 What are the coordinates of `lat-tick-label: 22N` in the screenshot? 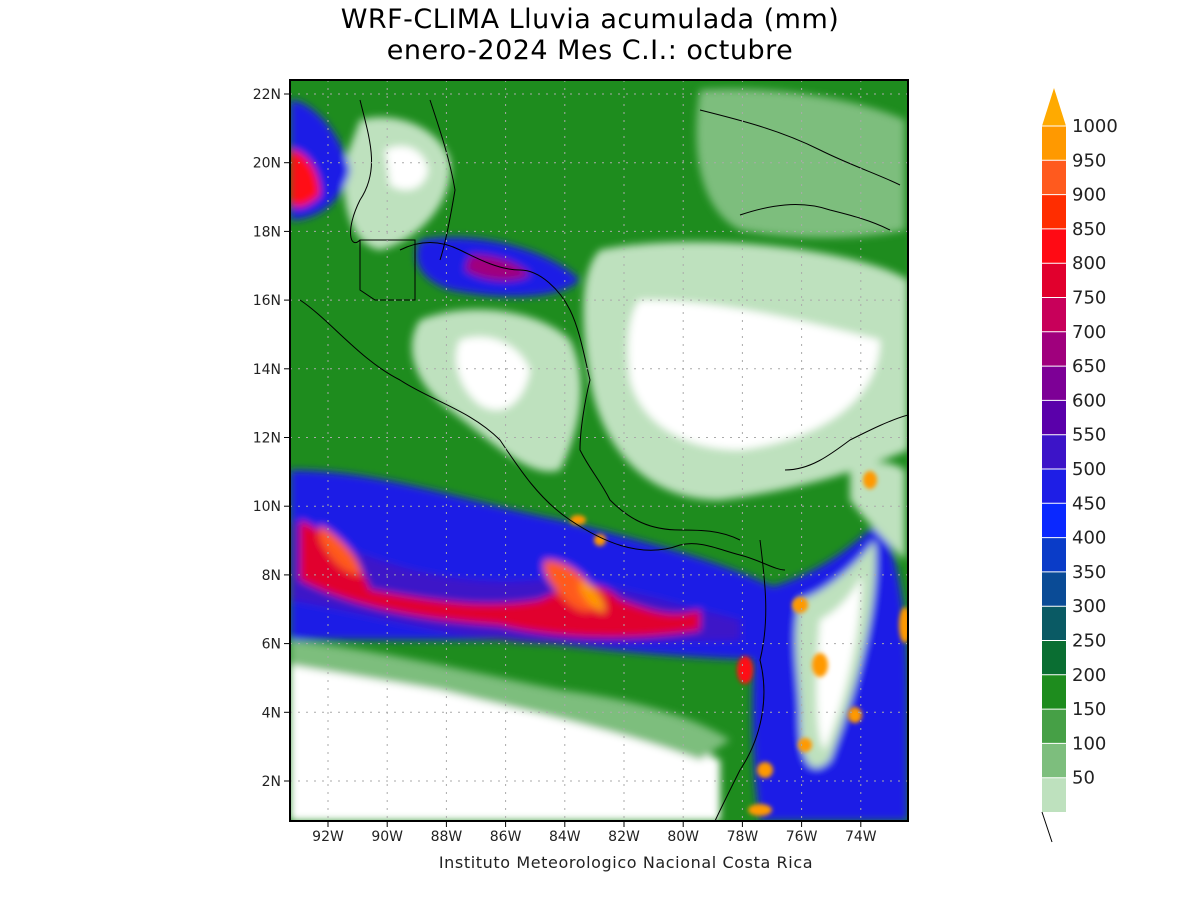 It's located at (267, 95).